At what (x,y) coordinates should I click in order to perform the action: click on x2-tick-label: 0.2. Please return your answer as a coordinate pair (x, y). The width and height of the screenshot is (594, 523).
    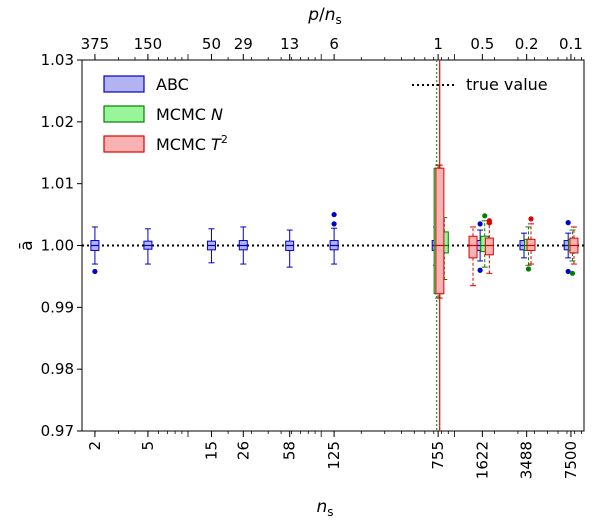
    Looking at the image, I should click on (527, 44).